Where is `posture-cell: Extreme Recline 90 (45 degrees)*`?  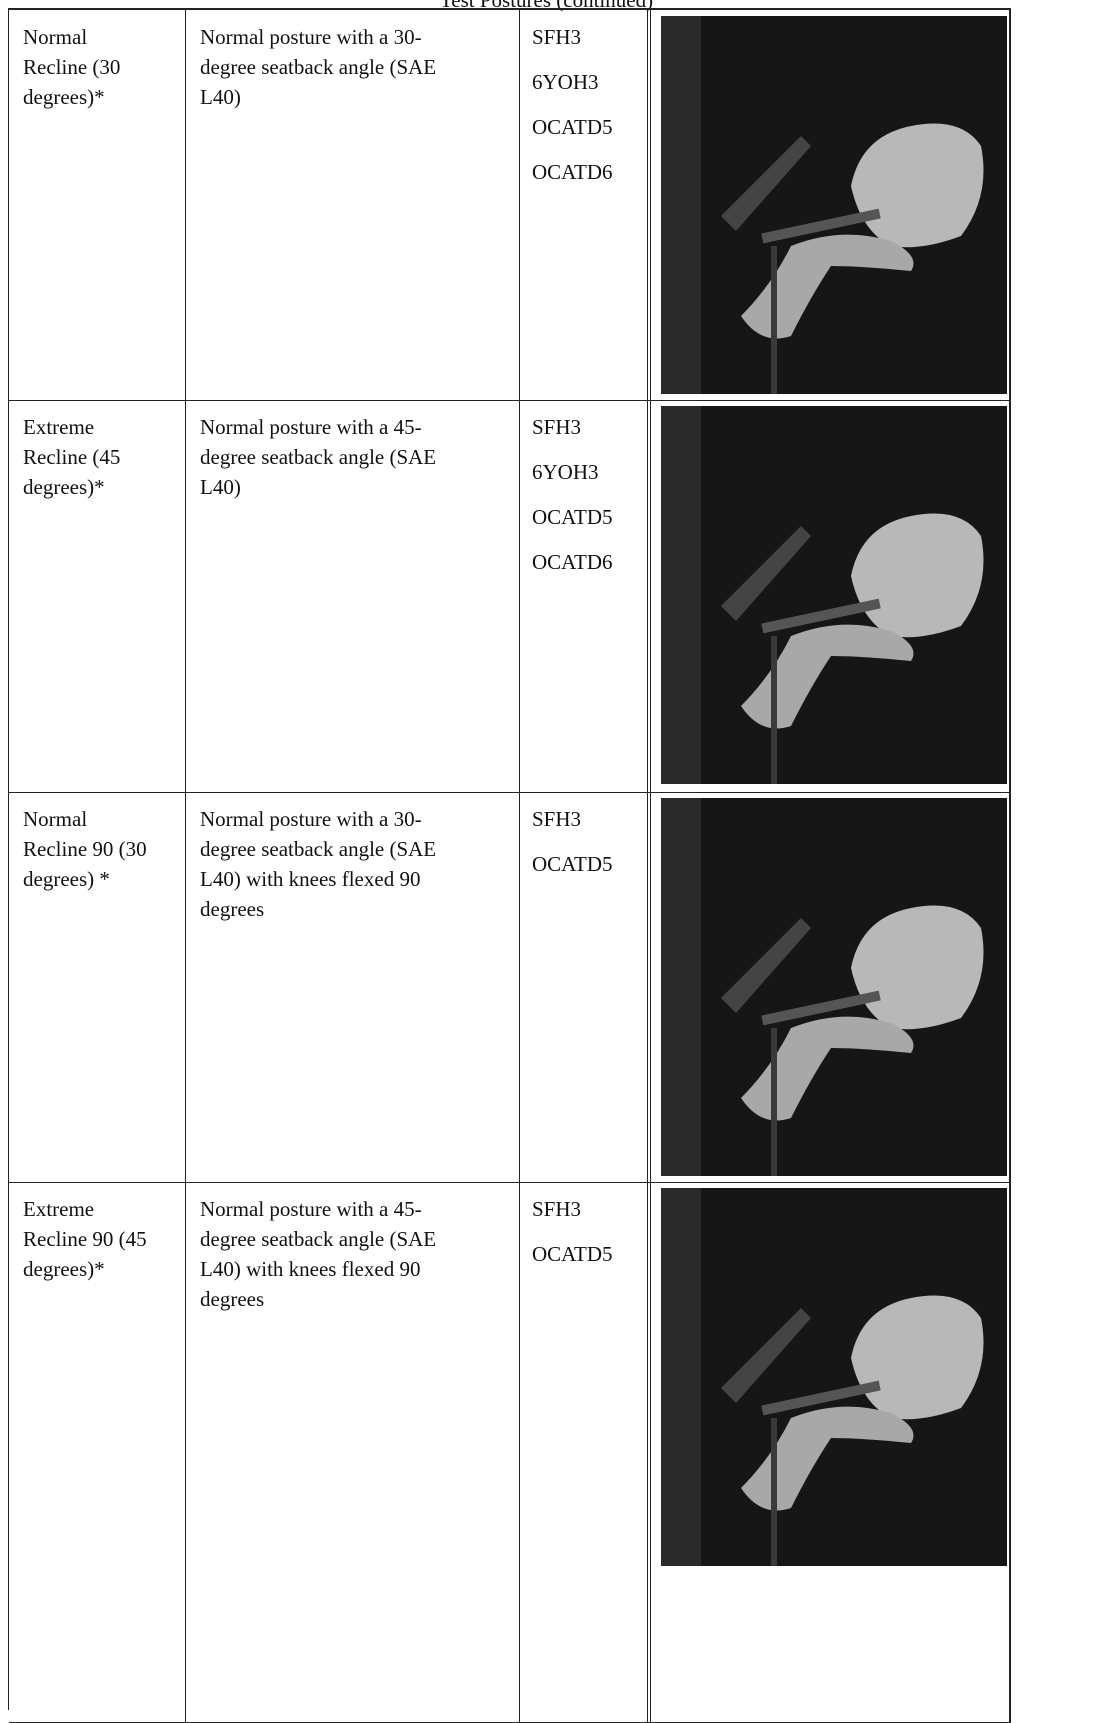
posture-cell: Extreme Recline 90 (45 degrees)* is located at coordinates (97, 1452).